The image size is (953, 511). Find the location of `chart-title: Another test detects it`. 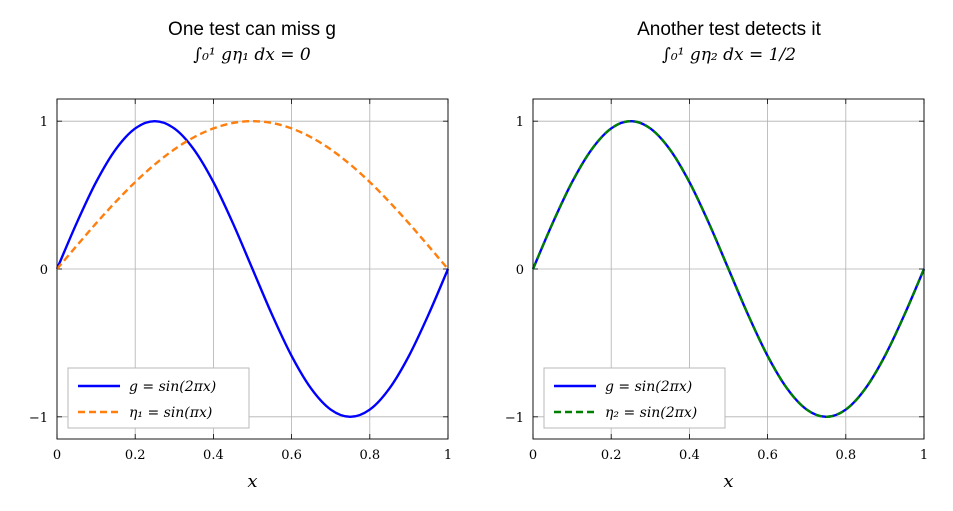

chart-title: Another test detects it is located at coordinates (729, 29).